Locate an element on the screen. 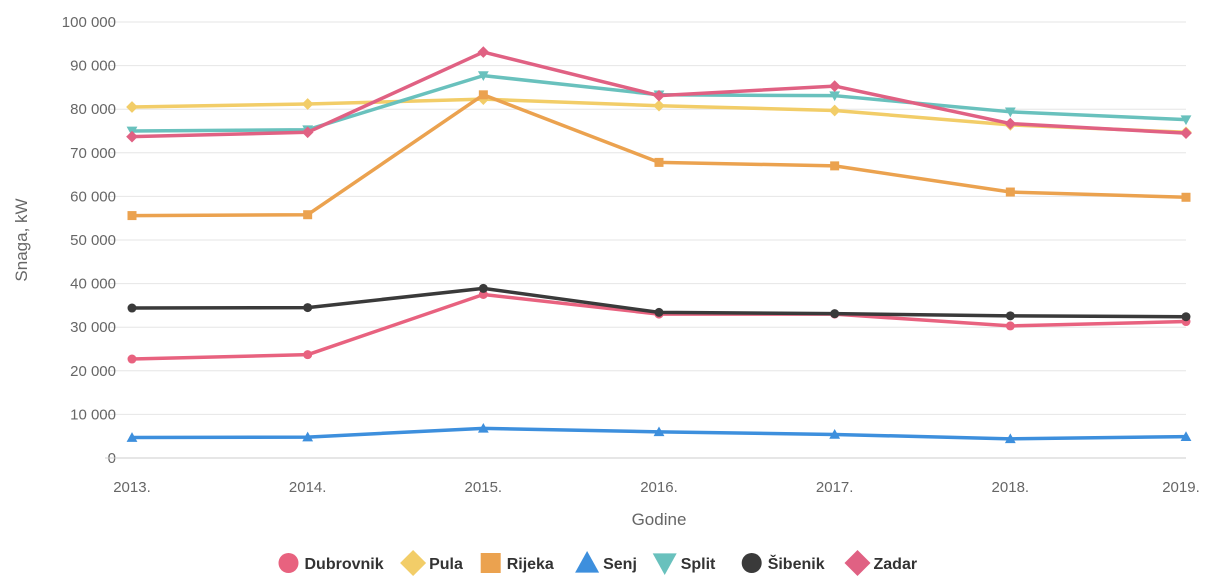  y-tick-label: 40 000 is located at coordinates (93, 284).